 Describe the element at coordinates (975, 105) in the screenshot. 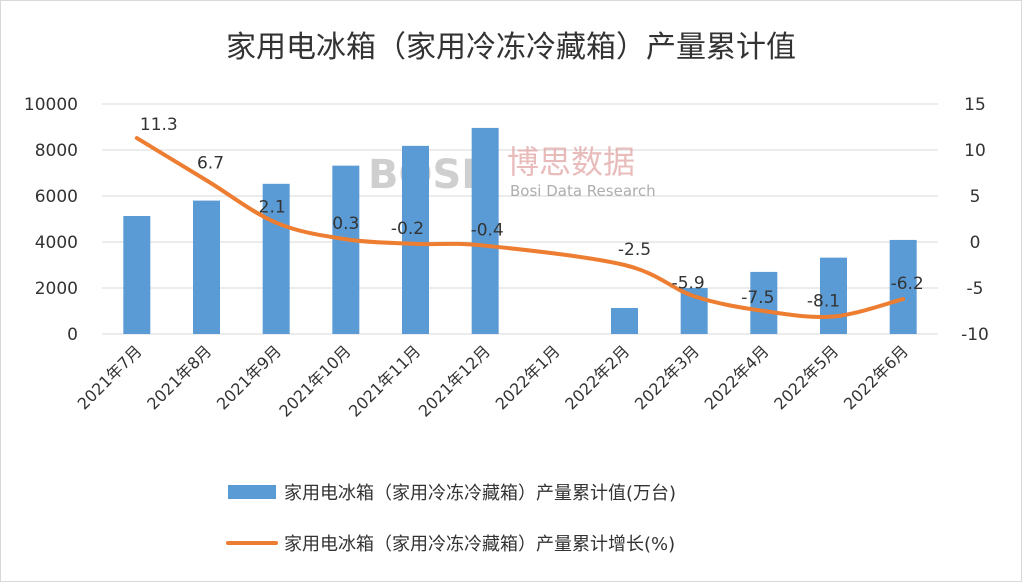

I see `right-tick-label: 15` at that location.